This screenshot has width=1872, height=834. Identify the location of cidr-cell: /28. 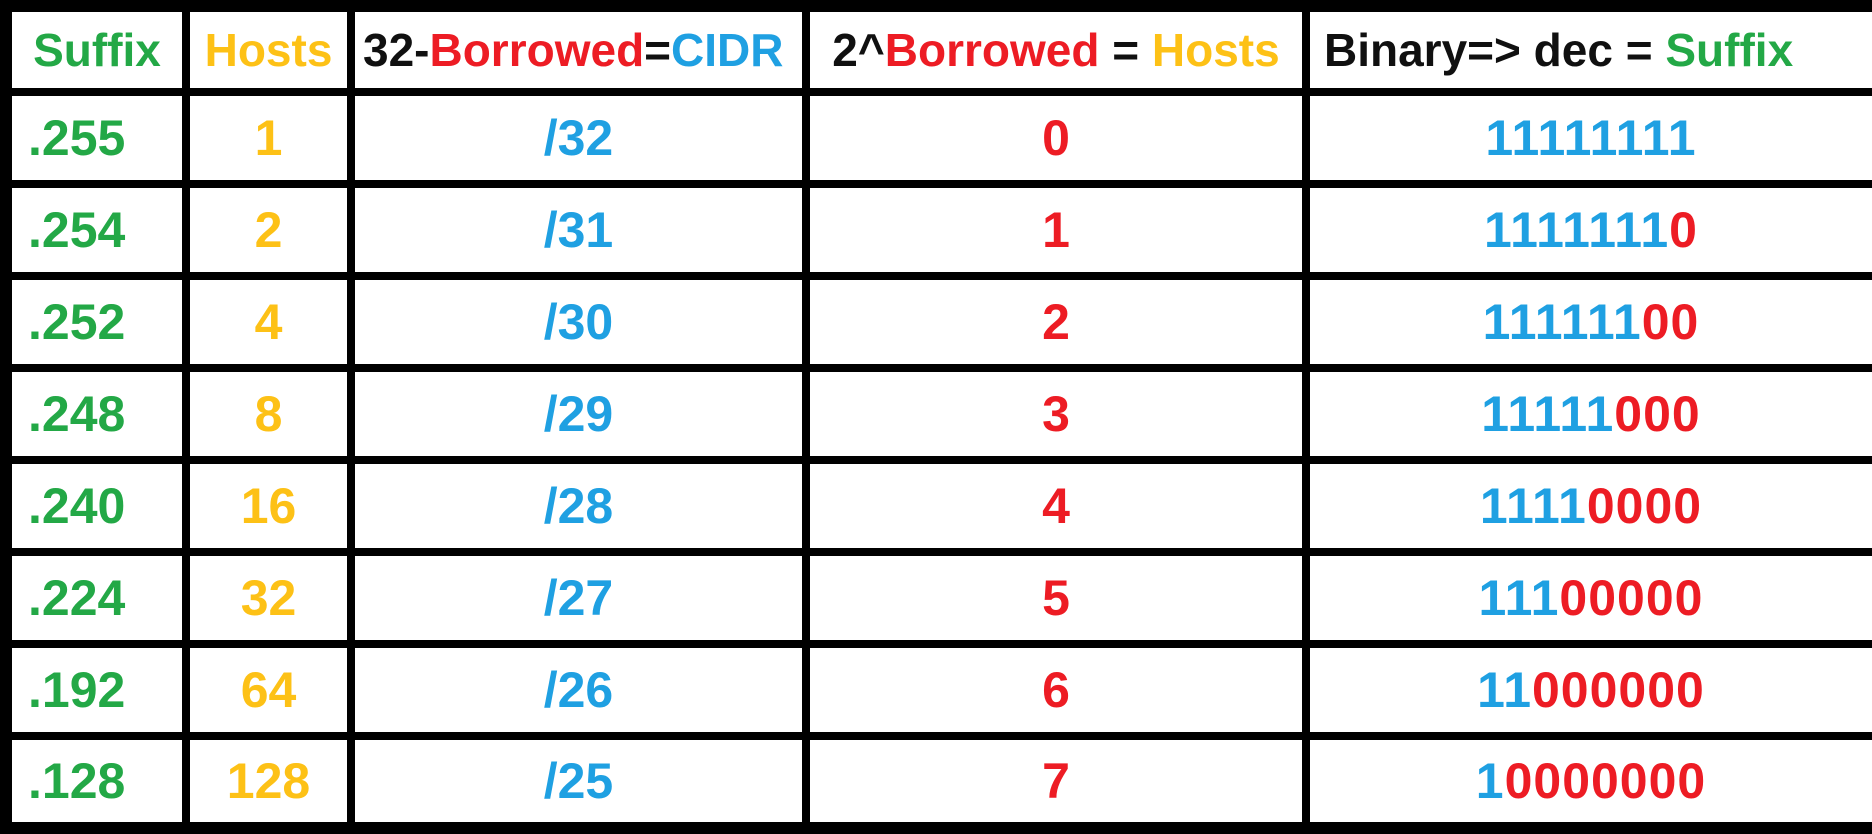
(578, 506).